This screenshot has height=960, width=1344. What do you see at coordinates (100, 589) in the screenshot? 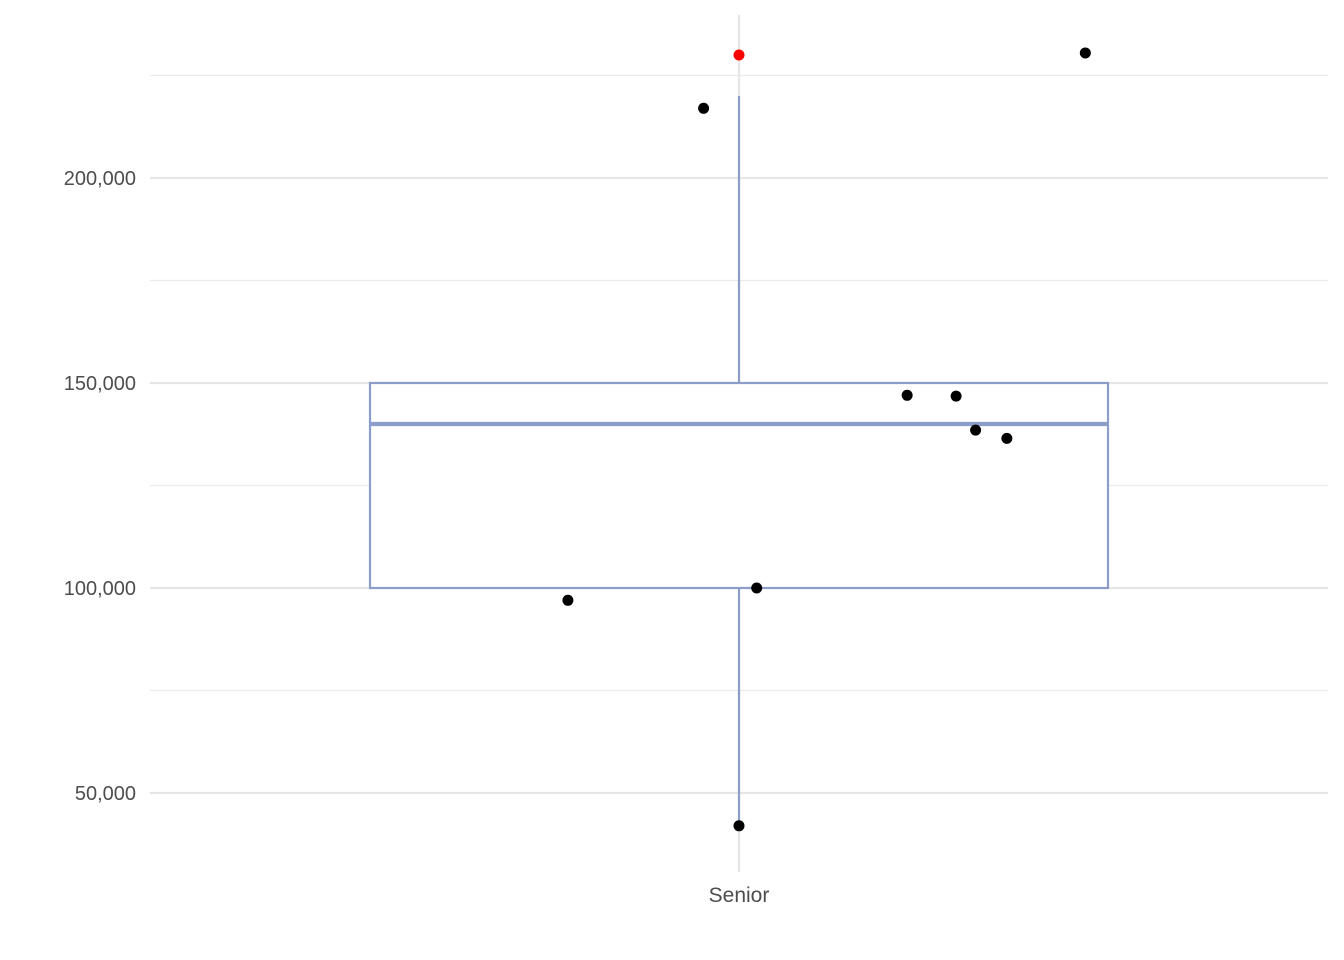
I see `y-tick-label: 100,000` at bounding box center [100, 589].